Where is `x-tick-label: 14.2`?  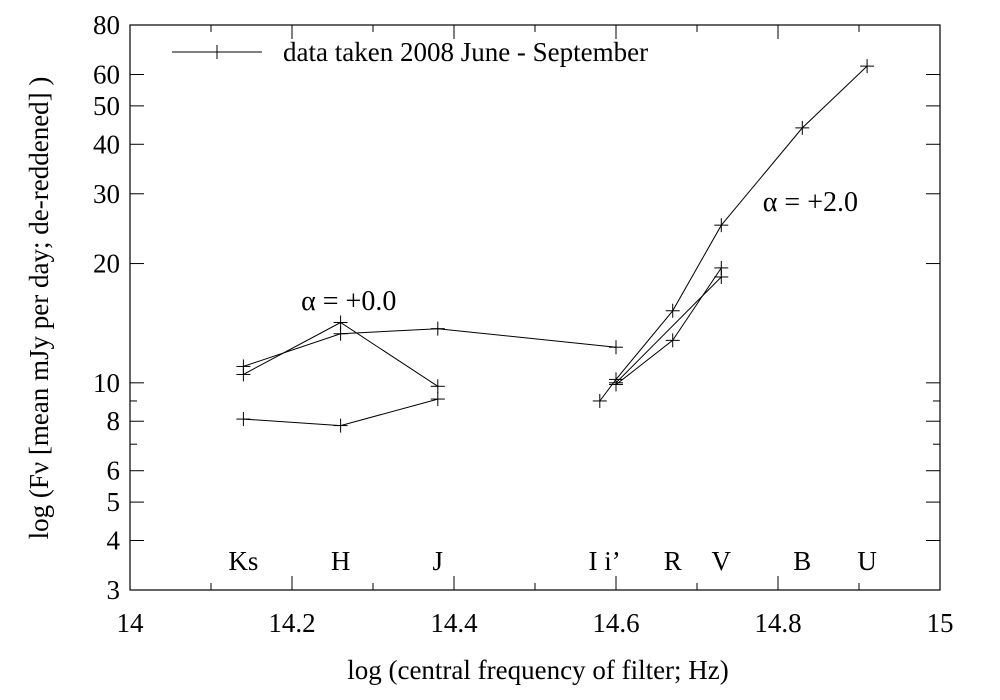
x-tick-label: 14.2 is located at coordinates (291, 623).